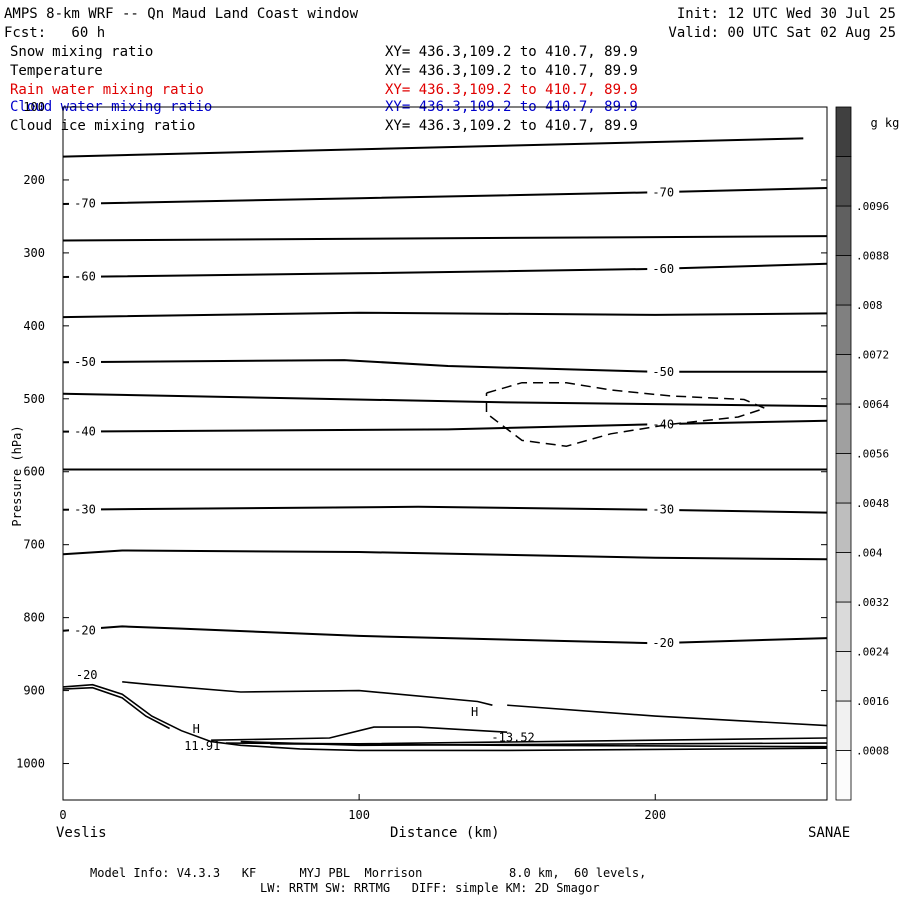  Describe the element at coordinates (655, 815) in the screenshot. I see `x-tick-label: 200` at that location.